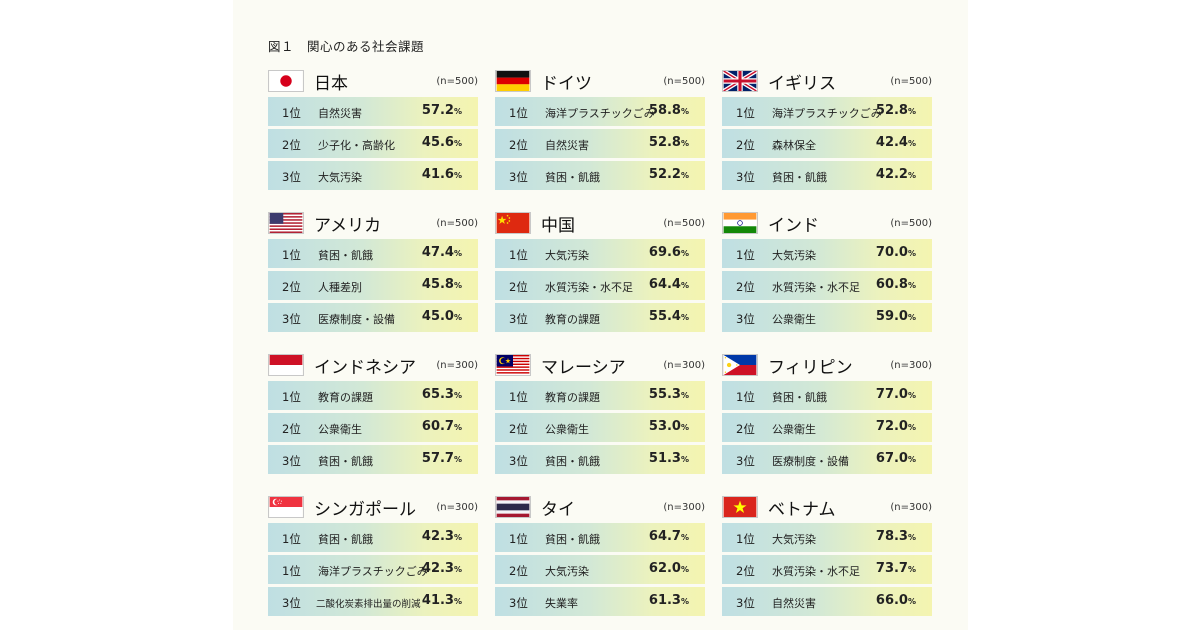 This screenshot has height=630, width=1200. I want to click on country-header: 日本 (n=500), so click(373, 81).